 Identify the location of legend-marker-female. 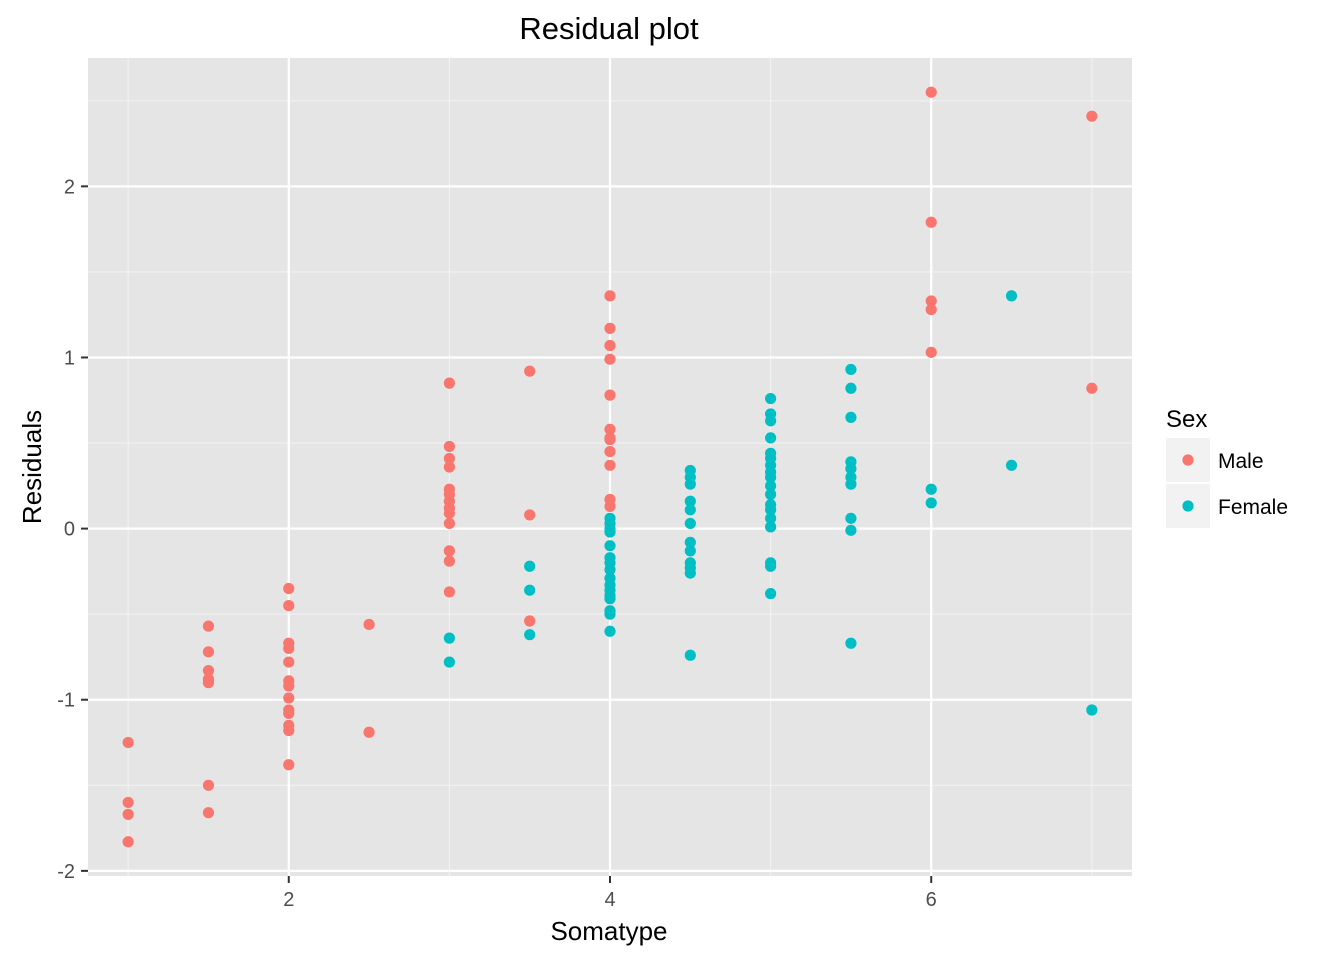
(1188, 506).